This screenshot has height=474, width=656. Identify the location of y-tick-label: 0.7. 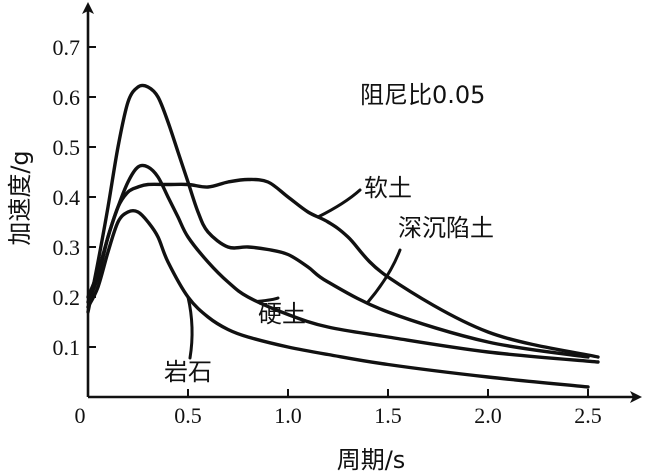
(67, 47).